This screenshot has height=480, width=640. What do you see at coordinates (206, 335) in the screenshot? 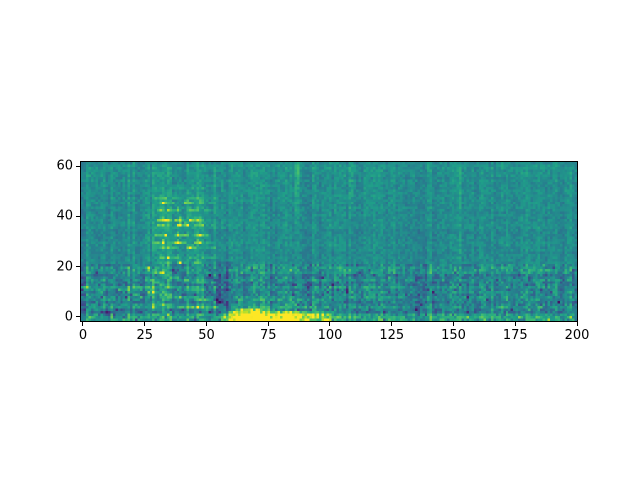
I see `x-tick-label: 50` at bounding box center [206, 335].